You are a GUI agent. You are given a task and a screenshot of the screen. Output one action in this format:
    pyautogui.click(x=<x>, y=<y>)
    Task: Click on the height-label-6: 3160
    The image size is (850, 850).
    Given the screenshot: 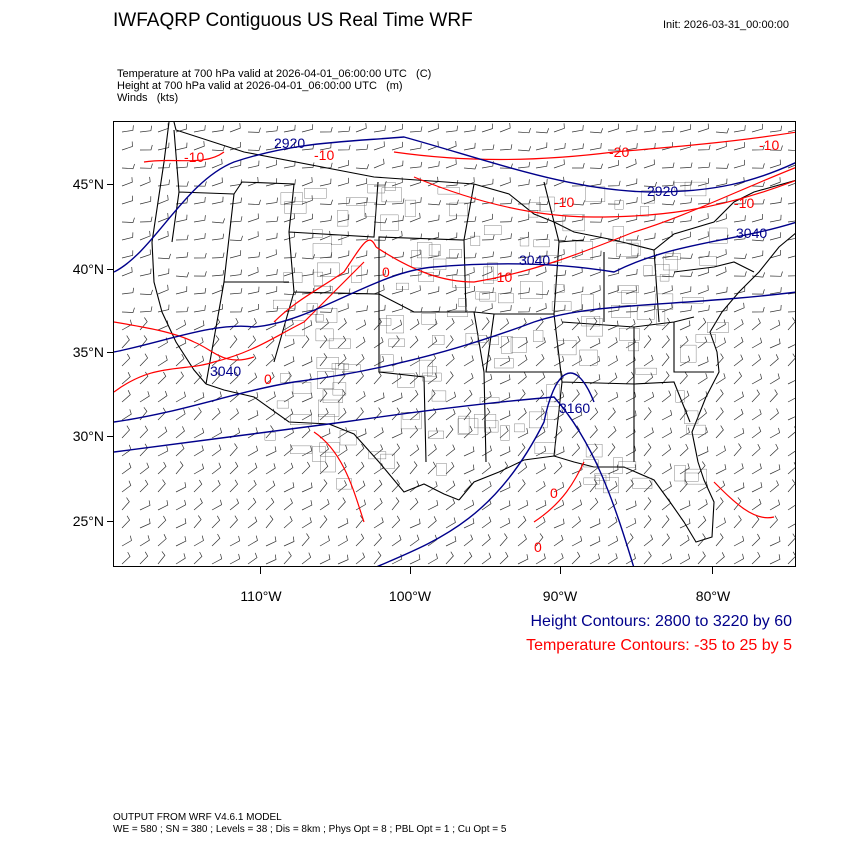 What is the action you would take?
    pyautogui.click(x=574, y=408)
    